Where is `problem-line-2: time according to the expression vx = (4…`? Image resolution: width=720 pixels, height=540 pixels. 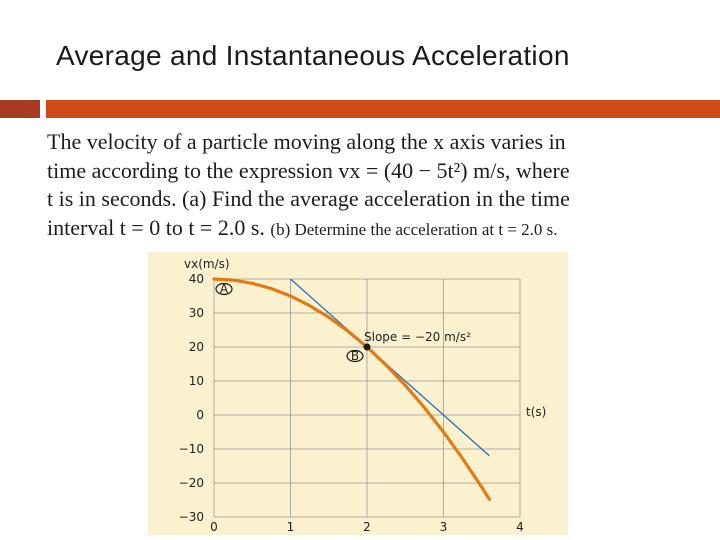
problem-line-2: time according to the expression vx = (4… is located at coordinates (308, 170).